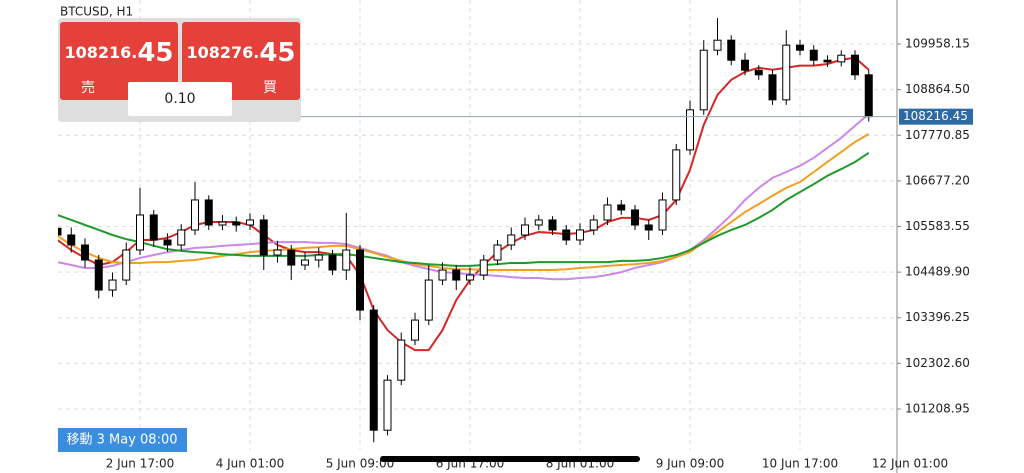 This screenshot has height=473, width=1024. Describe the element at coordinates (277, 53) in the screenshot. I see `buy-price-pips: 45` at that location.